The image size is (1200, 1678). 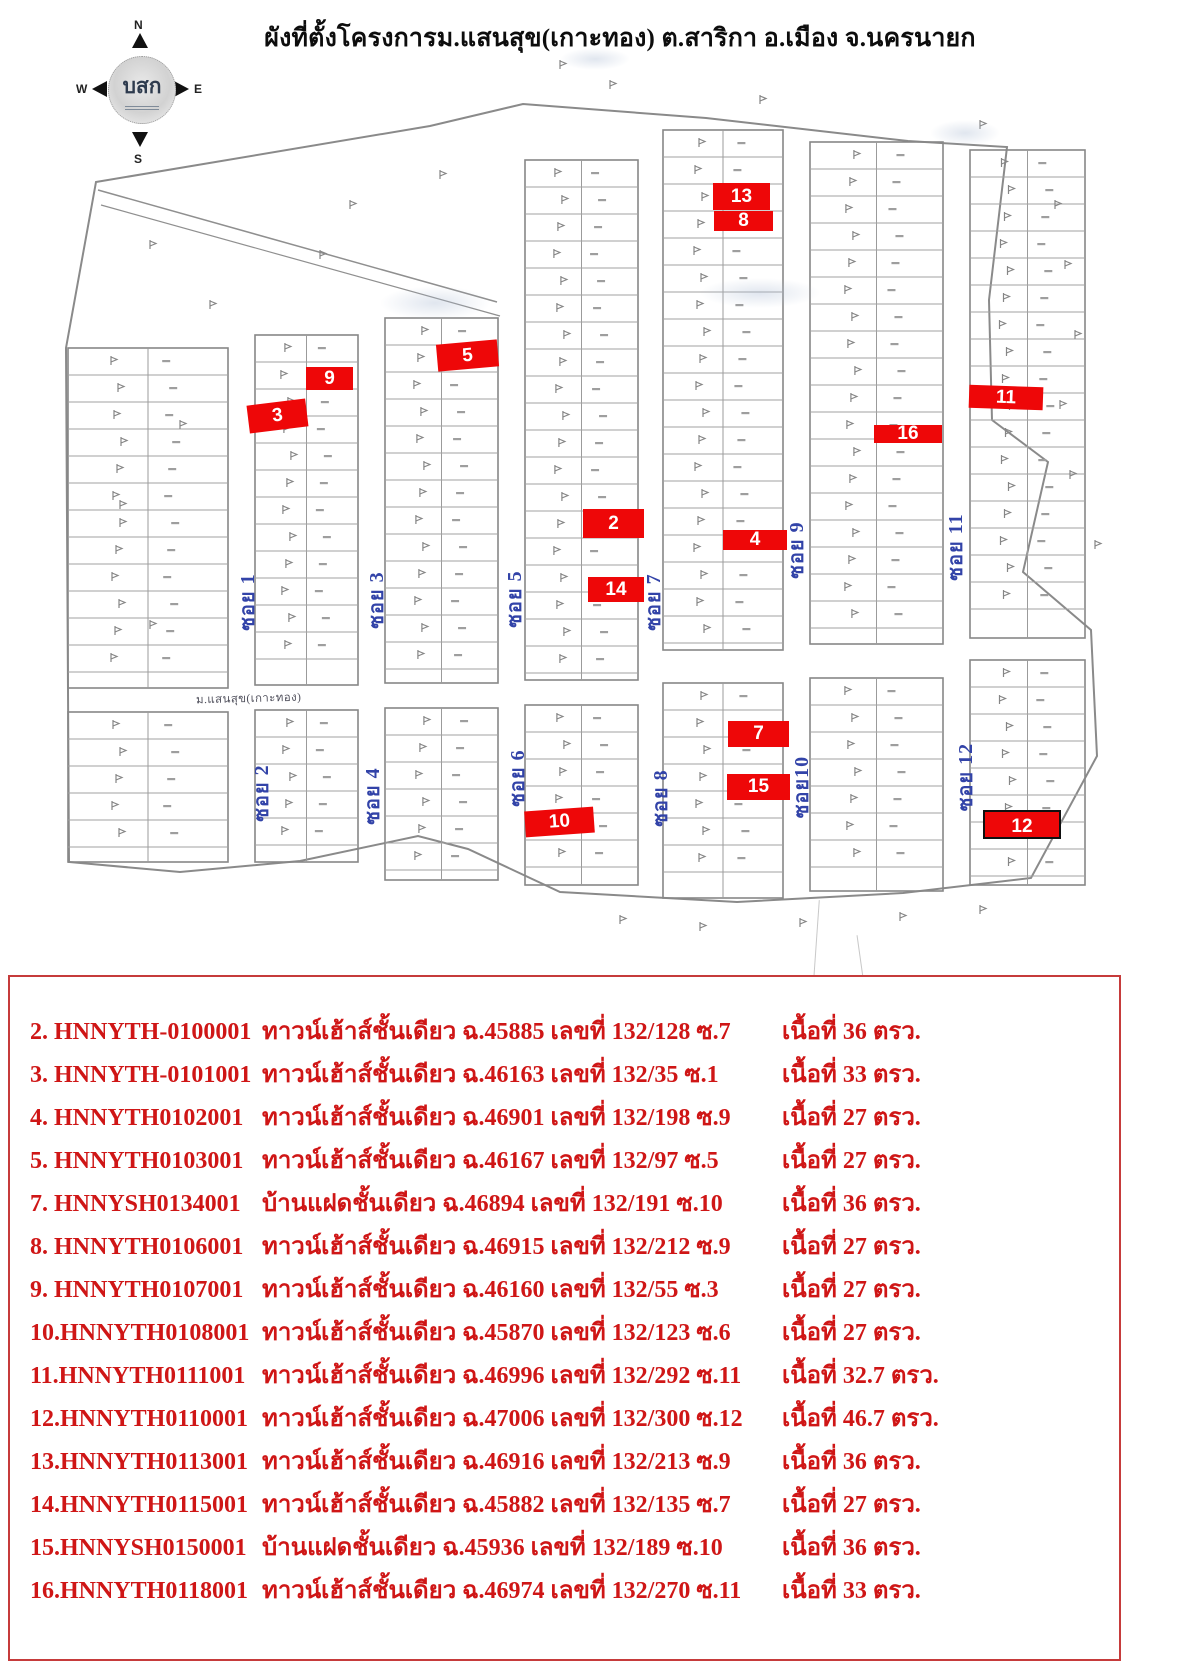 I want to click on map-marker-5: 5, so click(x=467, y=355).